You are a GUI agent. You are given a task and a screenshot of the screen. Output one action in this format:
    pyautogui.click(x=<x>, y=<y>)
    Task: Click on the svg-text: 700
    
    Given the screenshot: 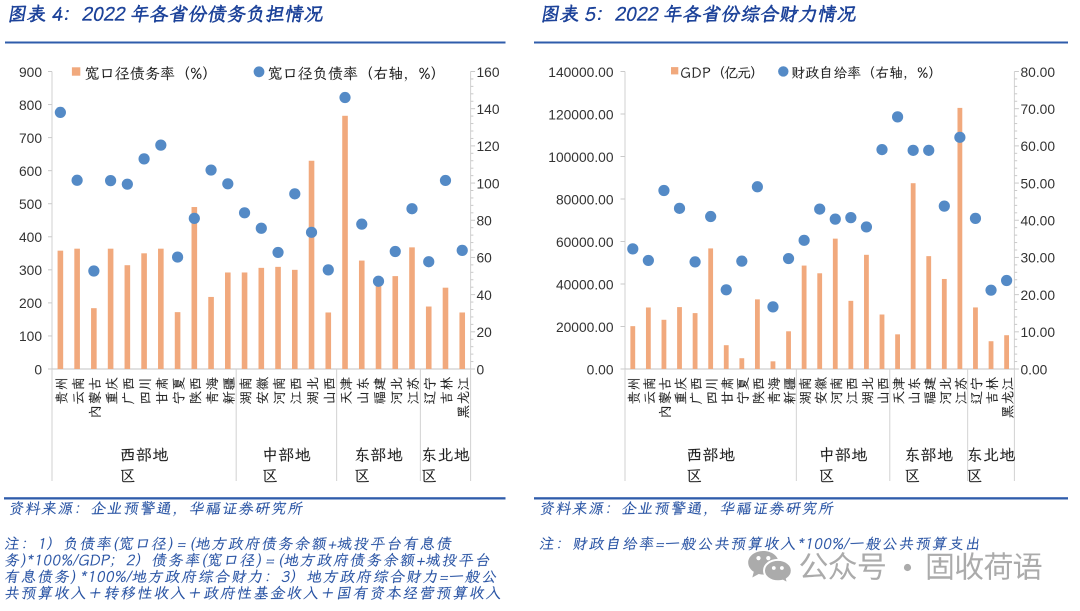 What is the action you would take?
    pyautogui.click(x=30, y=138)
    